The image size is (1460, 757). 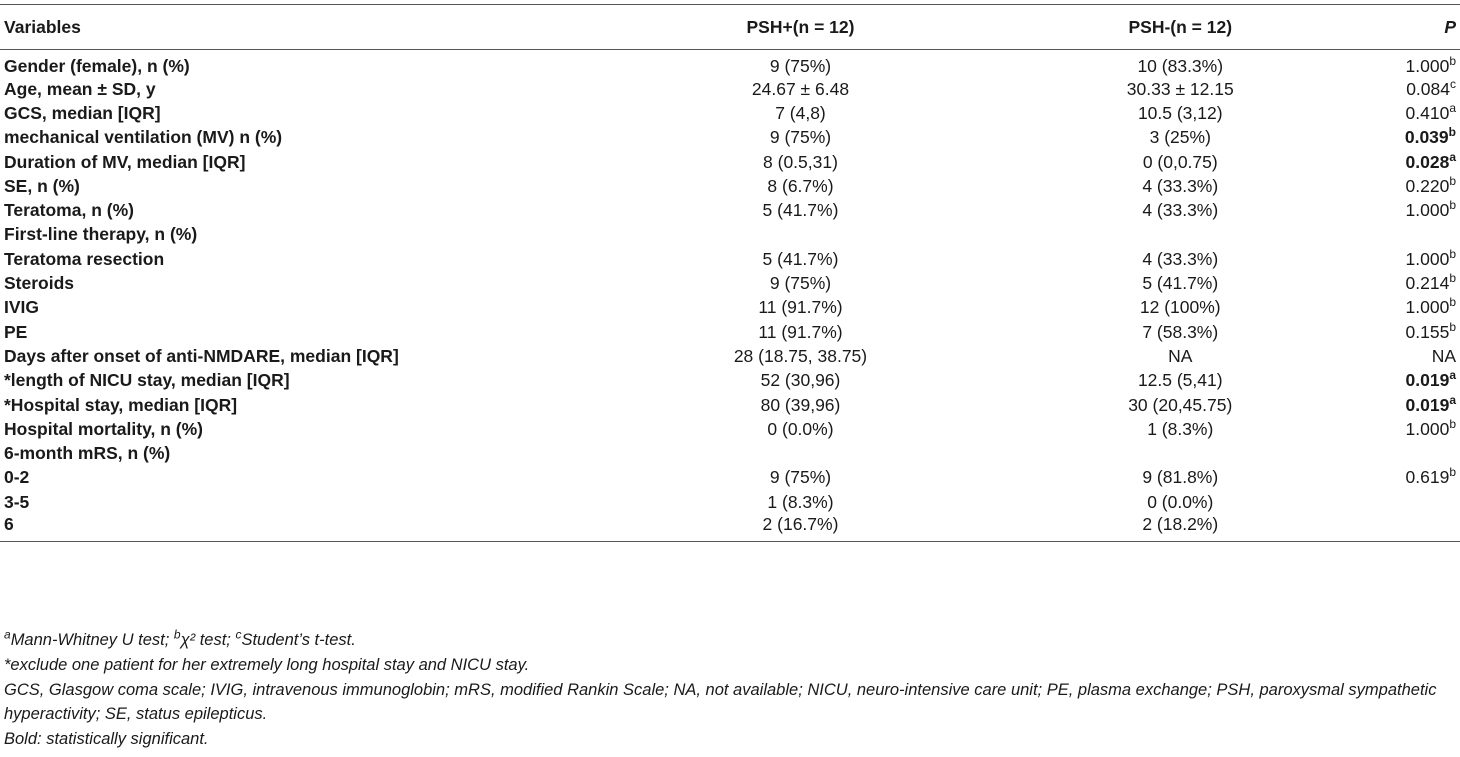 What do you see at coordinates (800, 428) in the screenshot?
I see `cell-psh-positive: 0 (0.0%)` at bounding box center [800, 428].